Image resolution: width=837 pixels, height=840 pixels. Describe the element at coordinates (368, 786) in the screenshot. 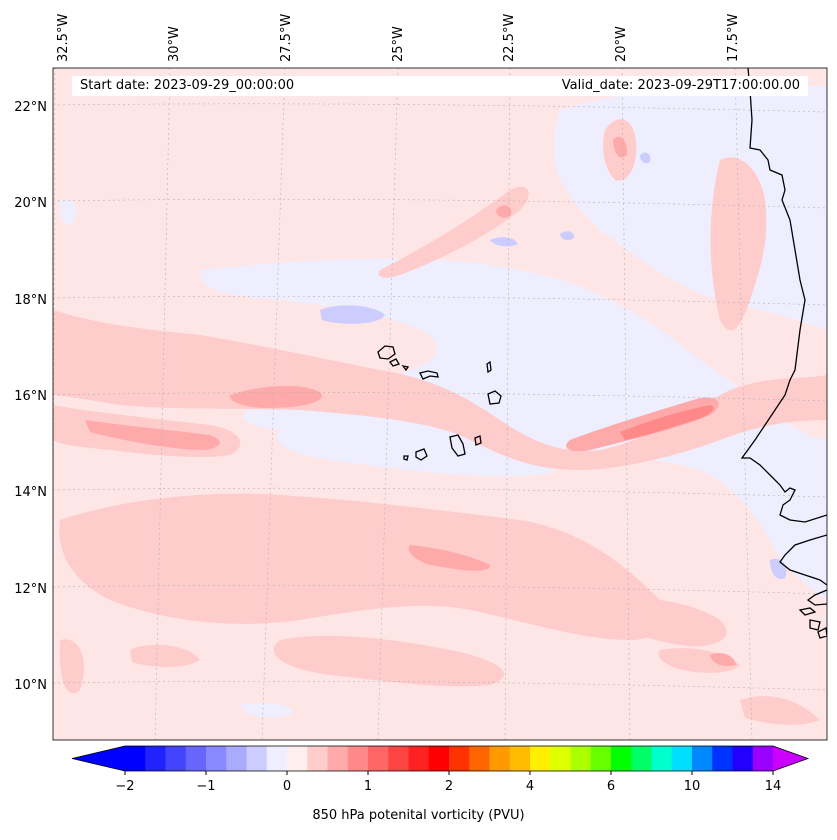

I see `colorbar-tick-label: 1` at that location.